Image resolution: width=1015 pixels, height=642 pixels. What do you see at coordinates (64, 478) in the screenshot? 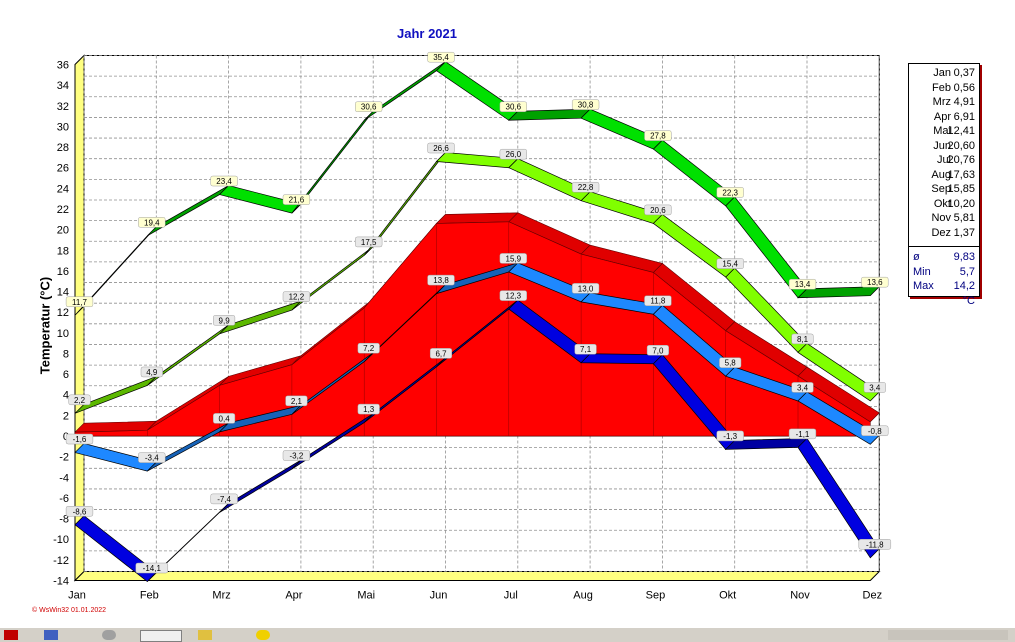
I see `y-tick-label: -4` at bounding box center [64, 478].